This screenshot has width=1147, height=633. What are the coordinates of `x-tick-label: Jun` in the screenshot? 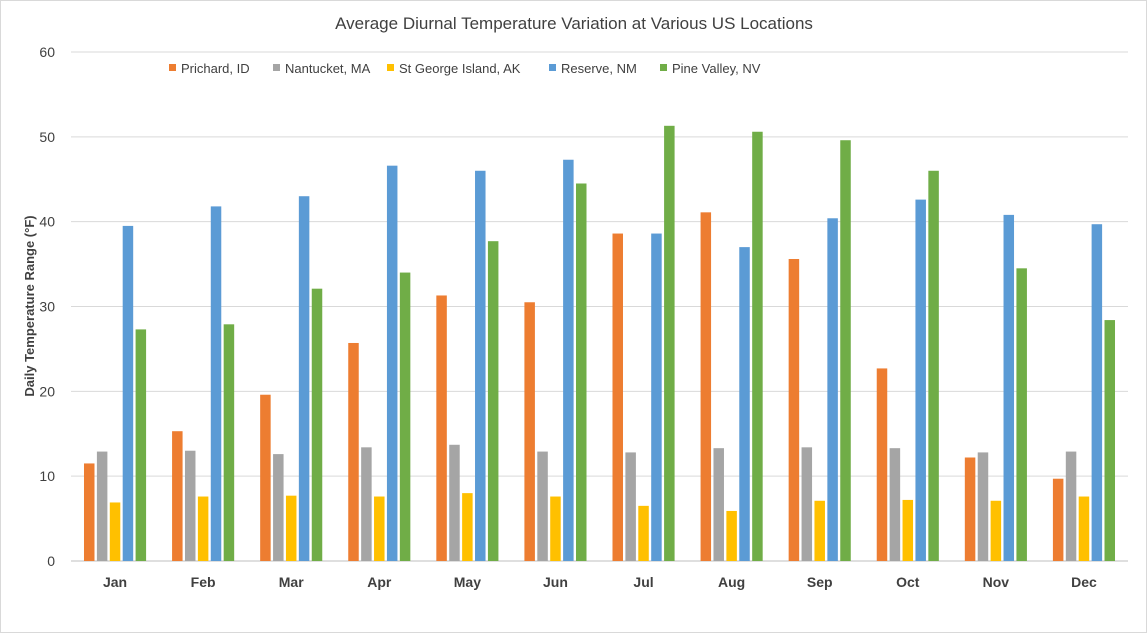 It's located at (555, 582).